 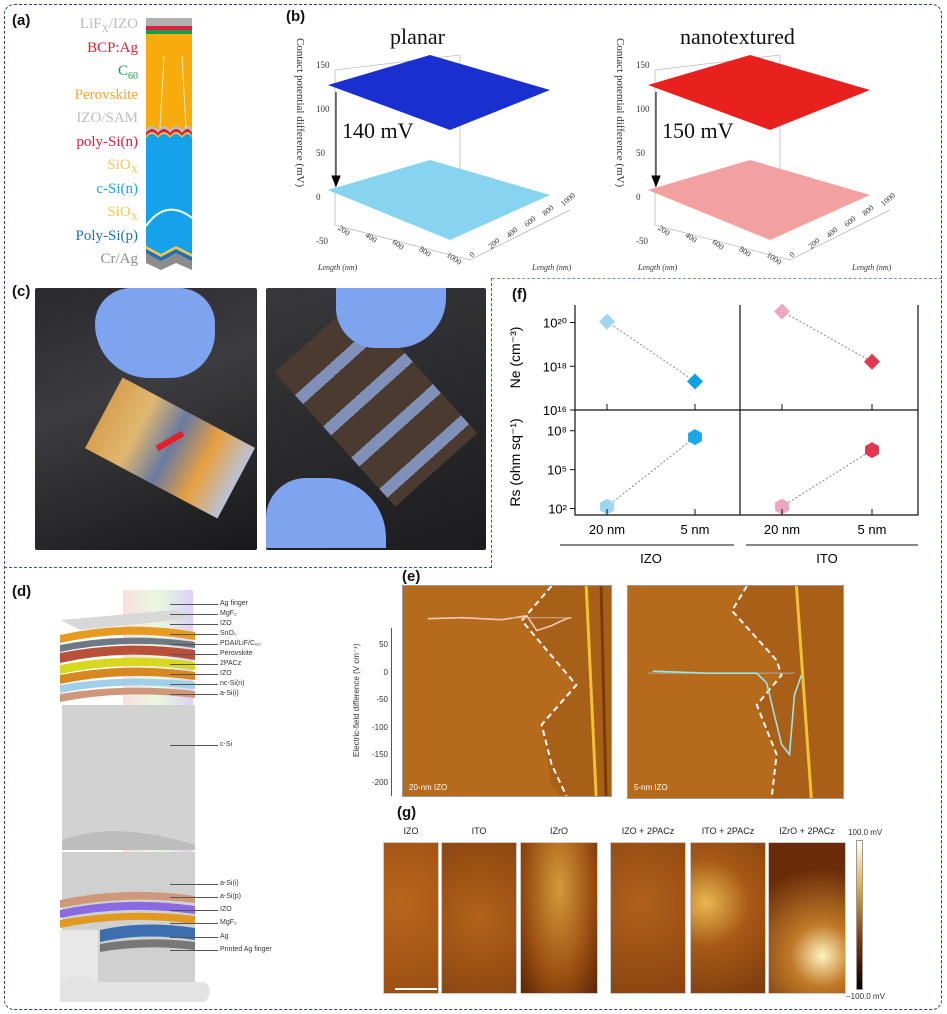 What do you see at coordinates (300, 113) in the screenshot?
I see `z-axis-label: Contact potential difference (mV)` at bounding box center [300, 113].